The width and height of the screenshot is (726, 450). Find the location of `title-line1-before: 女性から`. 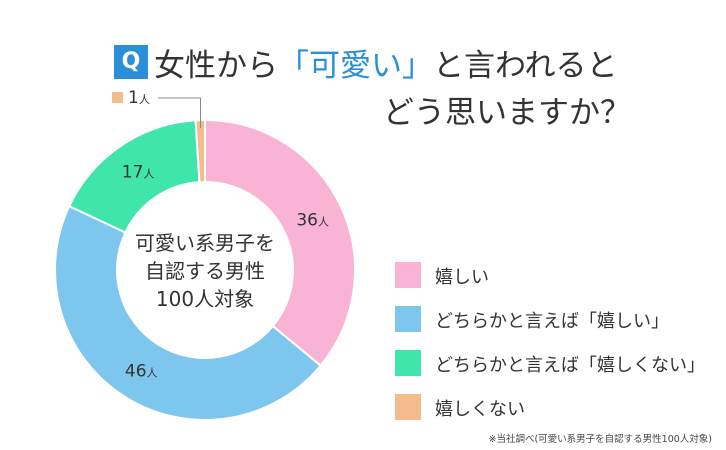

title-line1-before: 女性から is located at coordinates (216, 66).